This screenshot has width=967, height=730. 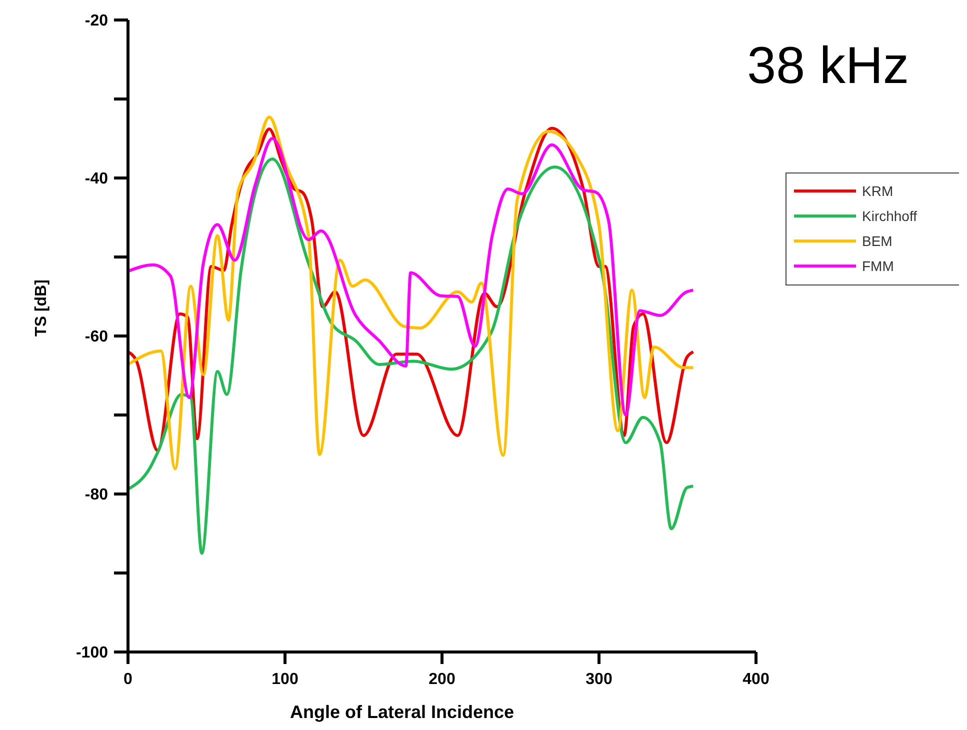 What do you see at coordinates (599, 679) in the screenshot?
I see `x-tick-label: 300` at bounding box center [599, 679].